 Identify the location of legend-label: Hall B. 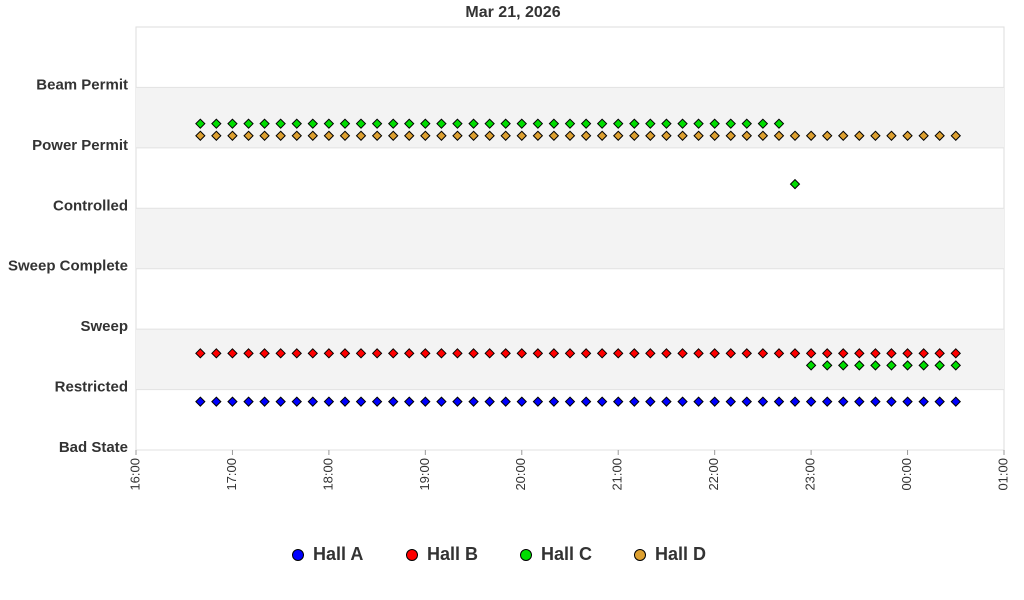
(452, 554).